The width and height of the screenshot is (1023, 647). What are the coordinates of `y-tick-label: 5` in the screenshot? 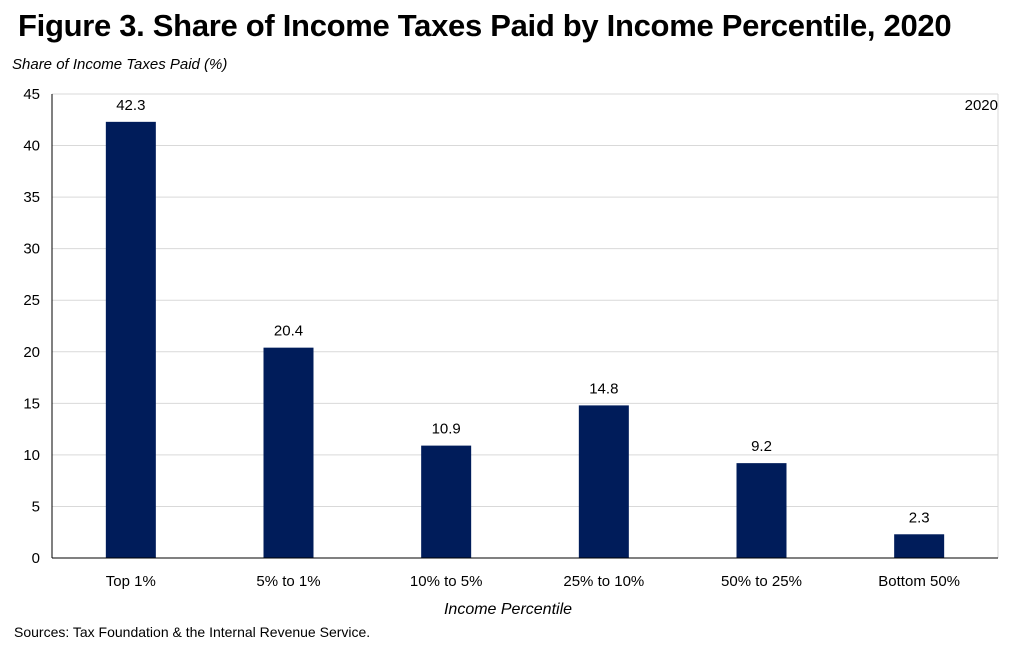 It's located at (36, 506).